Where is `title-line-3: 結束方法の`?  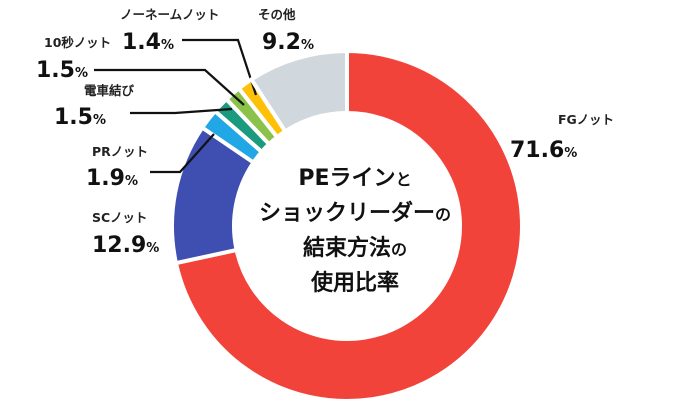
title-line-3: 結束方法の is located at coordinates (355, 248).